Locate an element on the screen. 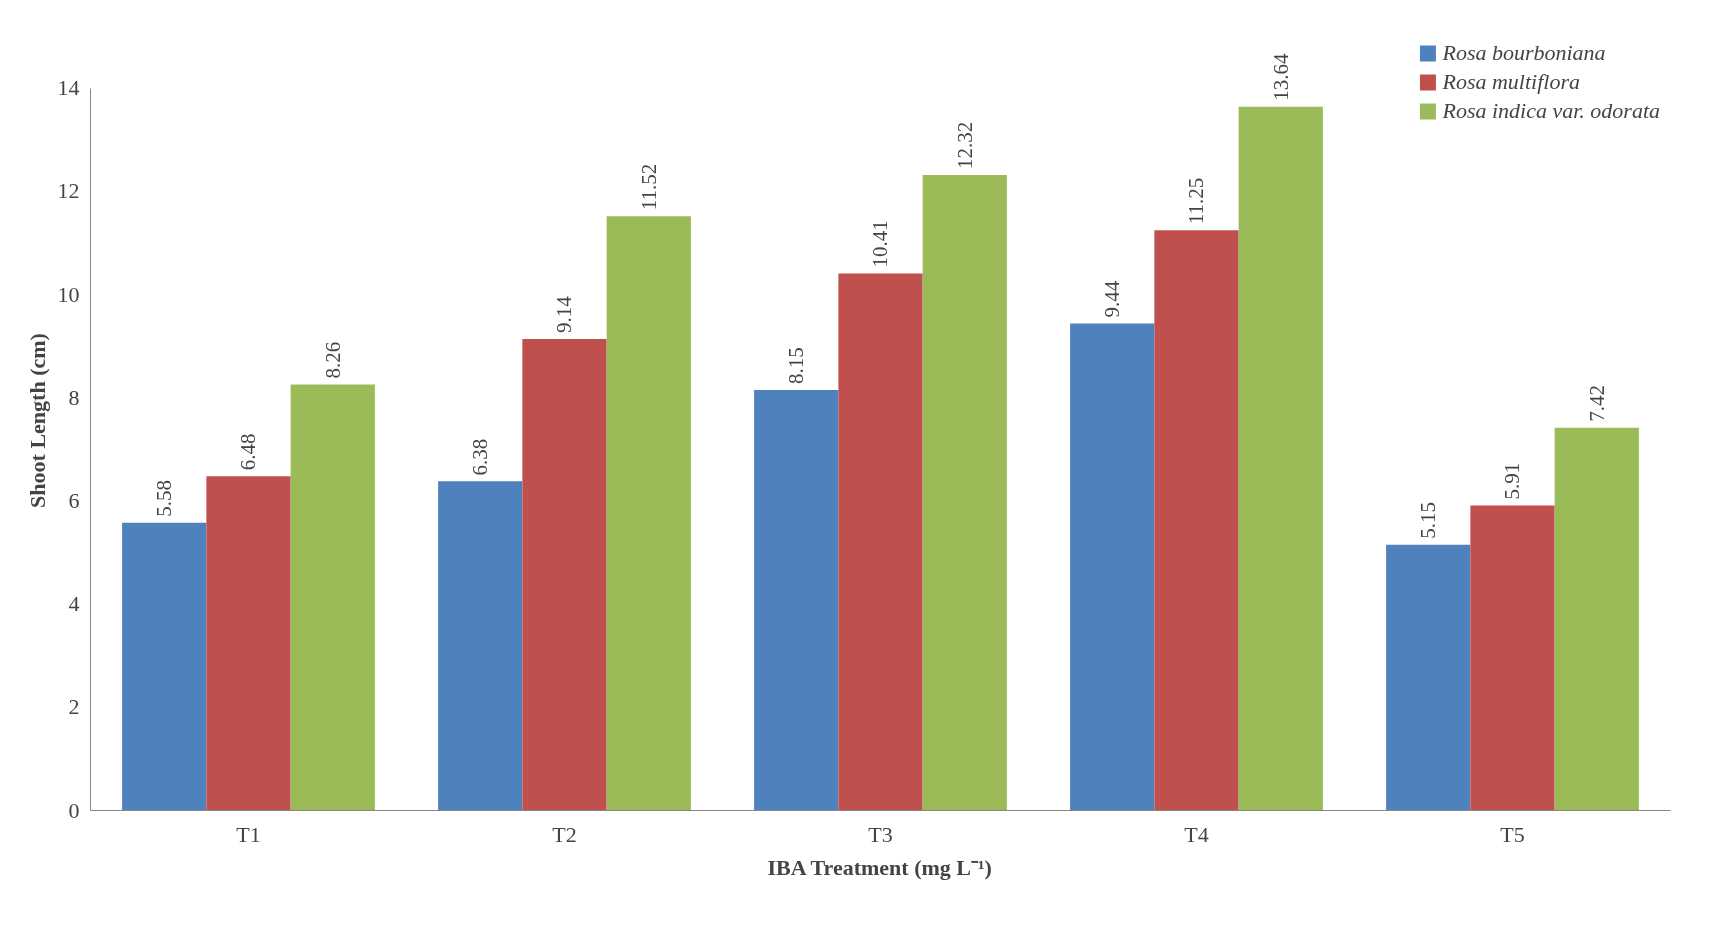  x-axis-title: IBA Treatment (mg L⁻¹) is located at coordinates (879, 867).